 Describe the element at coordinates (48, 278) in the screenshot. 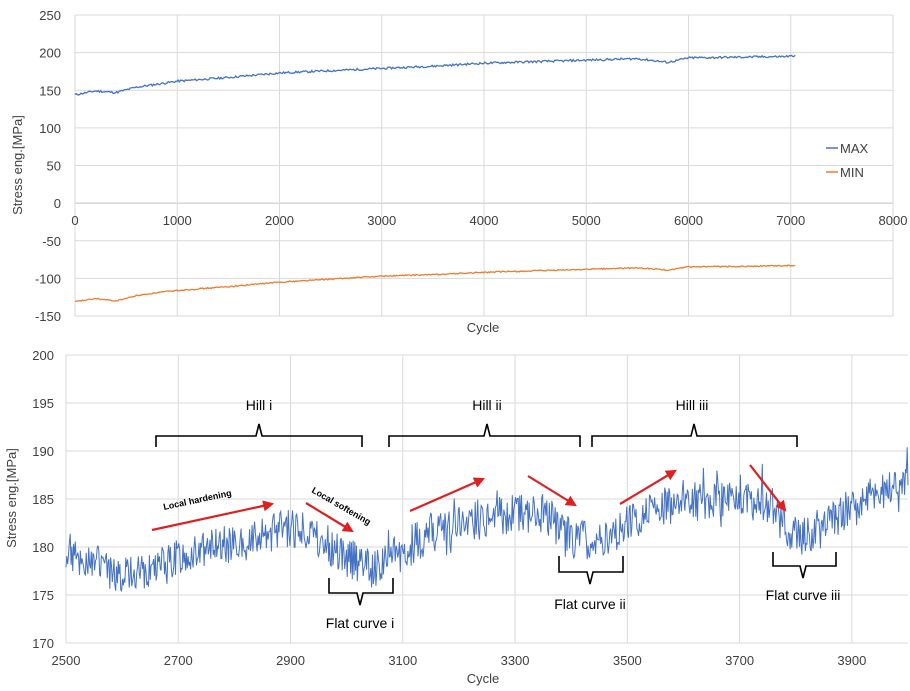

I see `top-y-tick-label: -100` at that location.